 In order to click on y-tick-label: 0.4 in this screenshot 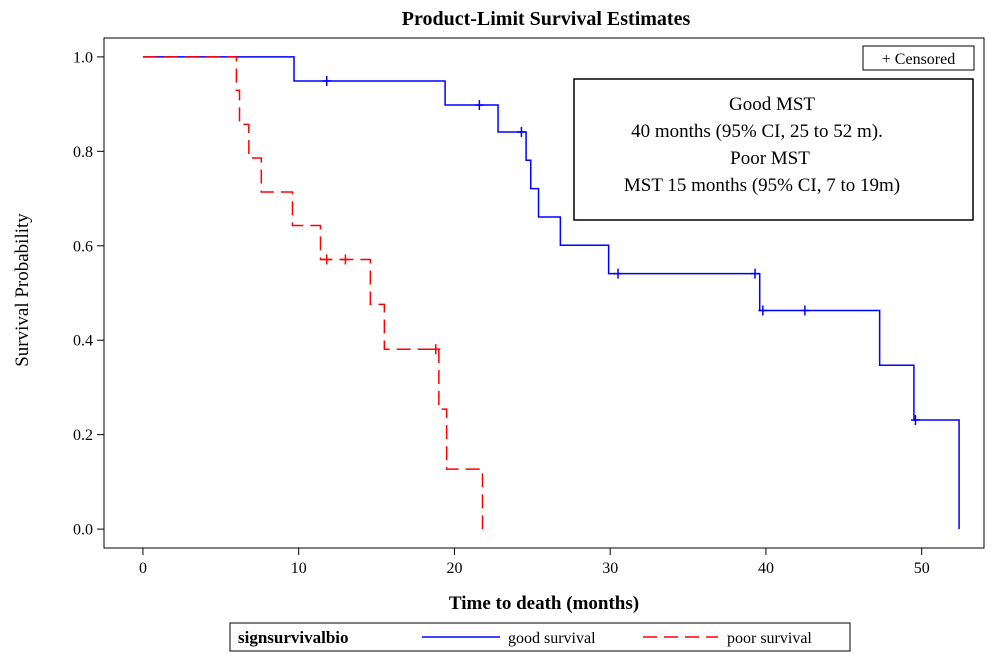, I will do `click(83, 341)`.